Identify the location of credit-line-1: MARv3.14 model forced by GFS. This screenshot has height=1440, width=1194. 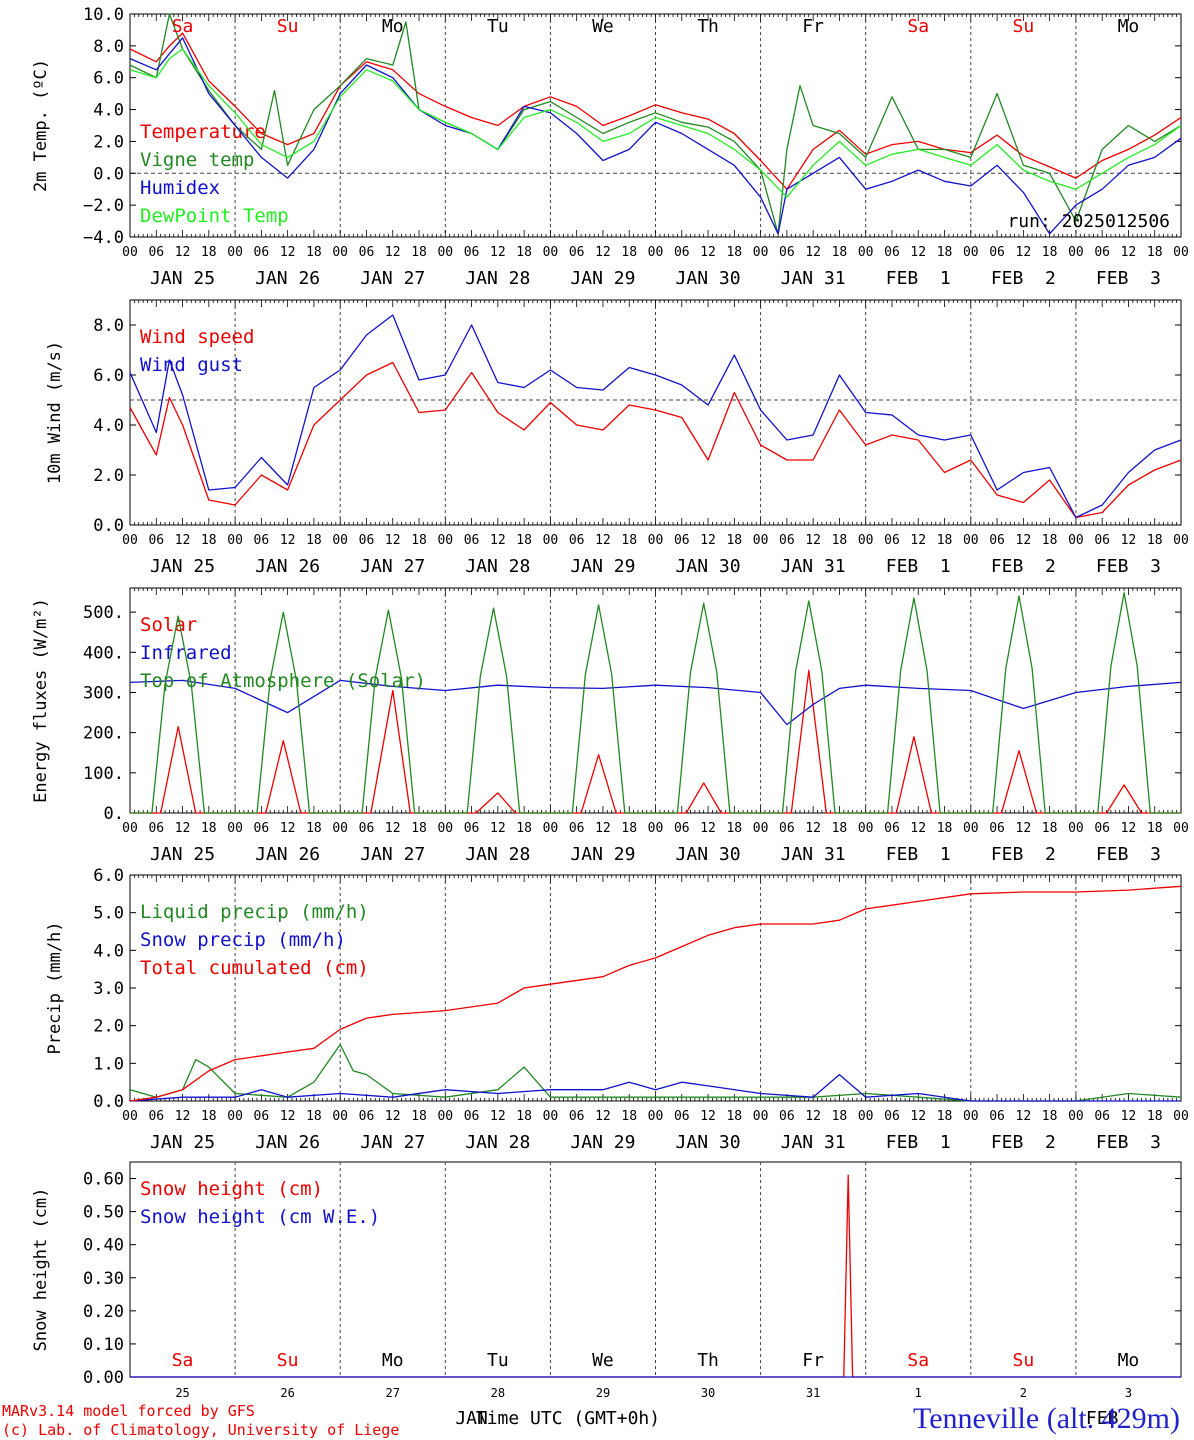
(128, 1411).